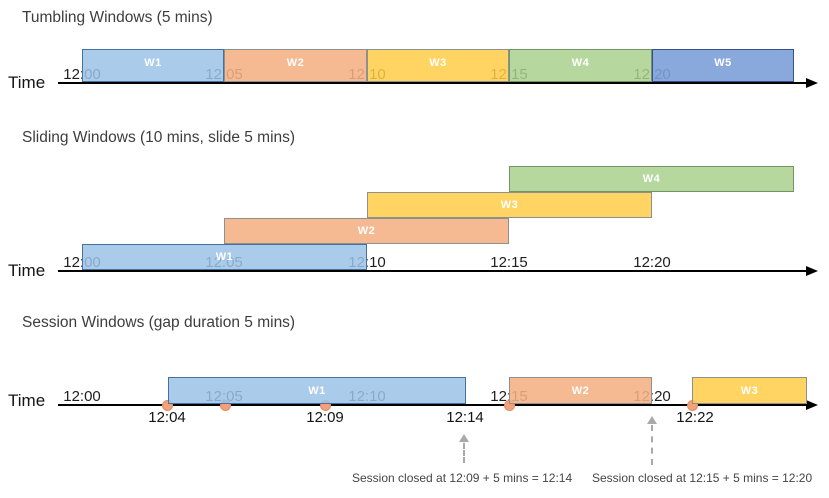 This screenshot has width=829, height=498. What do you see at coordinates (27, 400) in the screenshot?
I see `session-time-label: Time` at bounding box center [27, 400].